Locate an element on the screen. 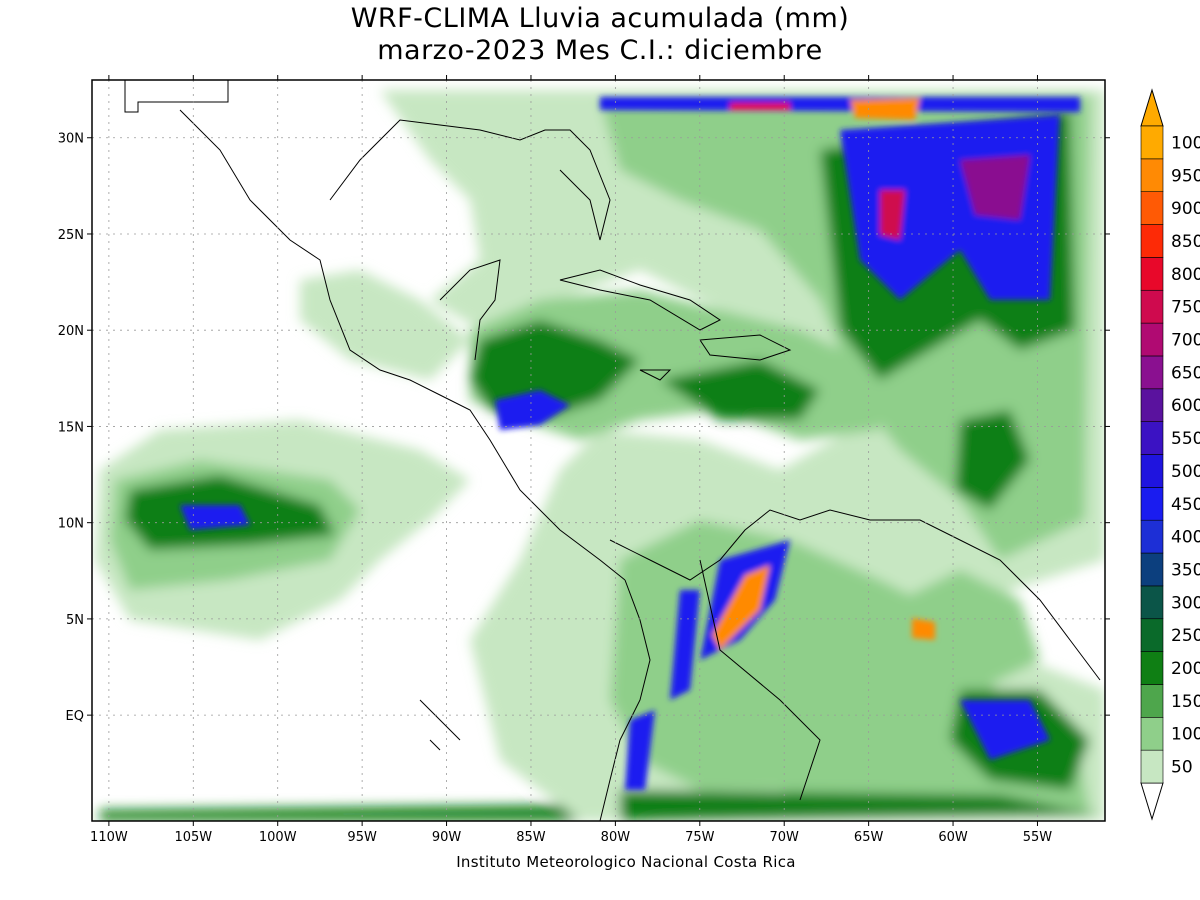  colorbar-over-triangle is located at coordinates (1152, 107).